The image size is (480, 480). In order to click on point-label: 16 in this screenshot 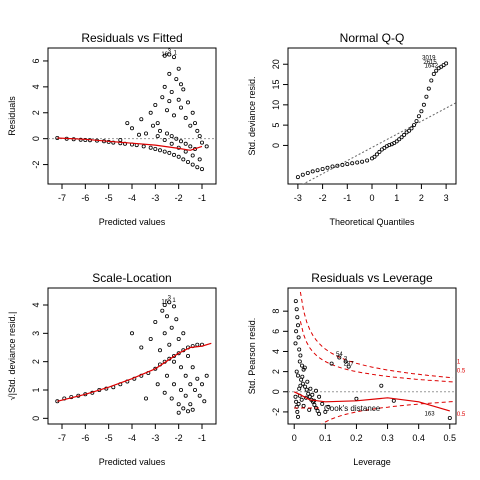, I will do `click(164, 303)`.